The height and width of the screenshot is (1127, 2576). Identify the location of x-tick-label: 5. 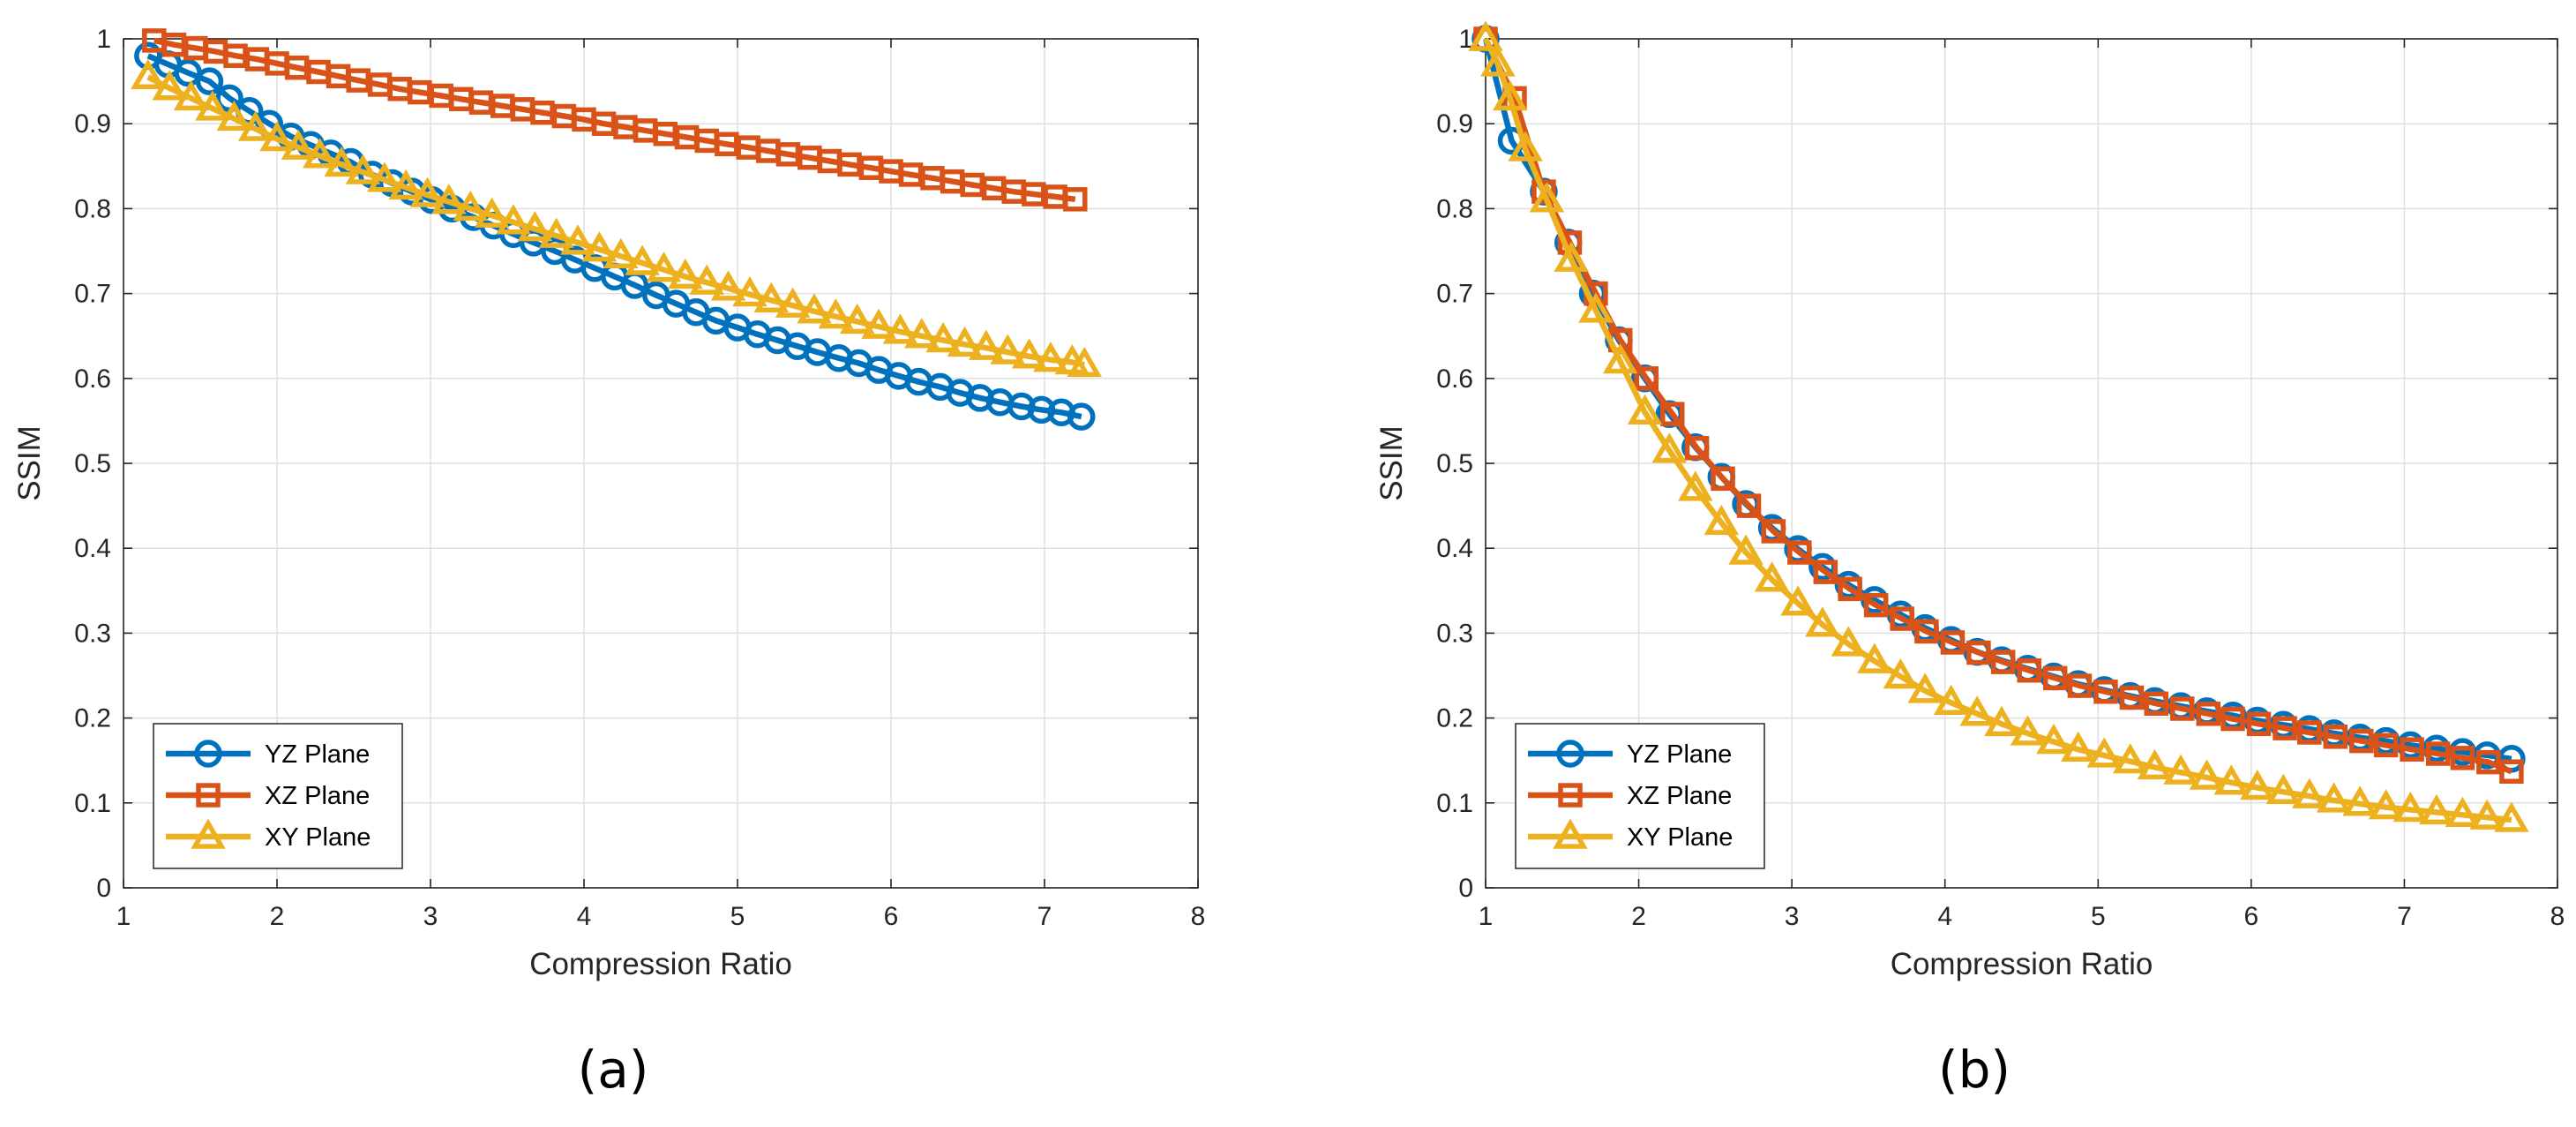
(2098, 916).